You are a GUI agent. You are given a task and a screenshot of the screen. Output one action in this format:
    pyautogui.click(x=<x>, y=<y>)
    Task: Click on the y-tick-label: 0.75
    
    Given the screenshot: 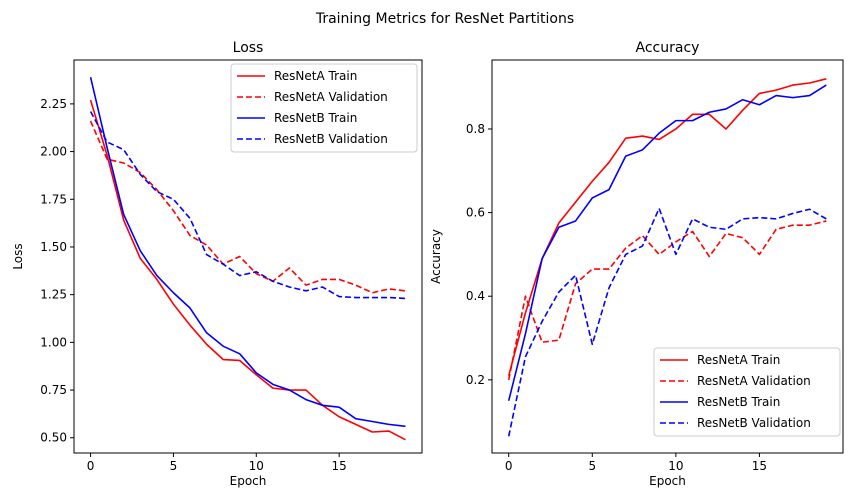 What is the action you would take?
    pyautogui.click(x=53, y=390)
    